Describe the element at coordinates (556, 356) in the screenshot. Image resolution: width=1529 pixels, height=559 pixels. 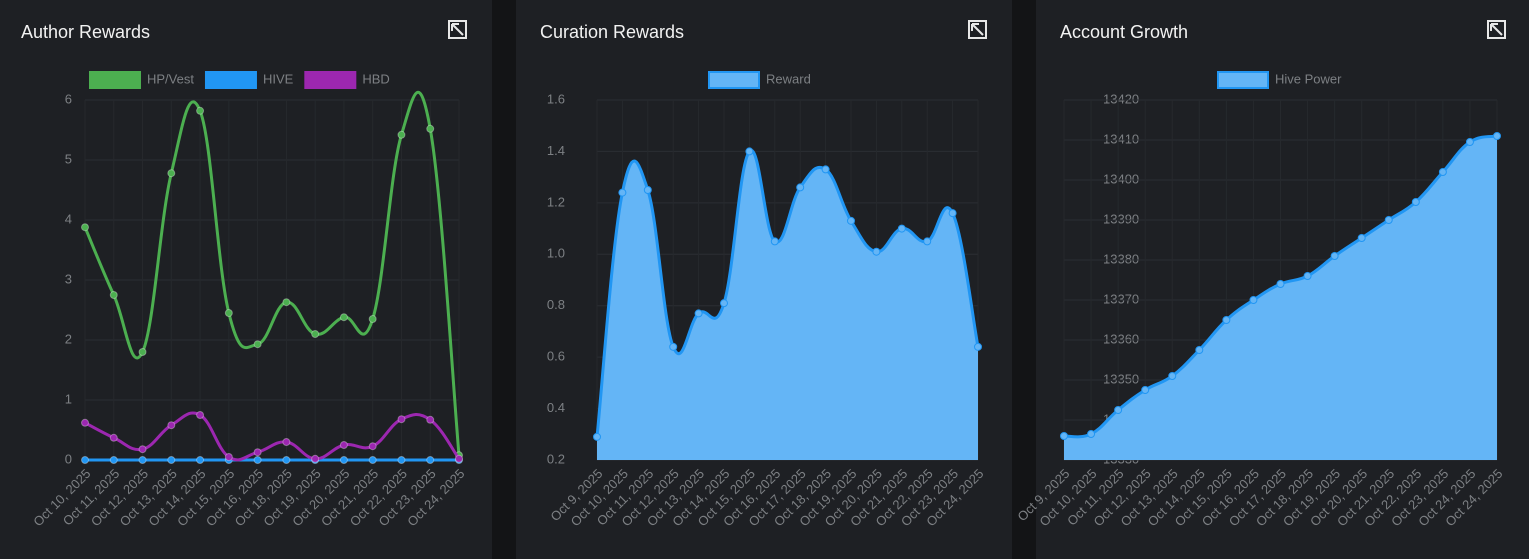
I see `y-tick-label: 0.6` at that location.